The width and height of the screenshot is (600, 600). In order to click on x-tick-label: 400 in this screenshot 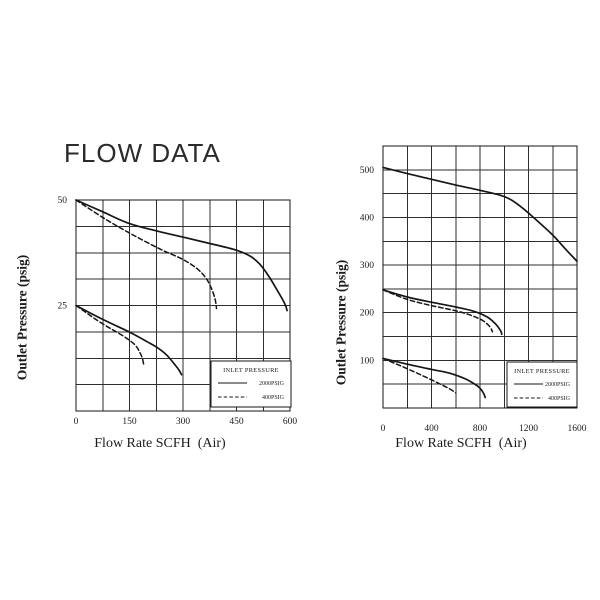, I will do `click(431, 429)`.